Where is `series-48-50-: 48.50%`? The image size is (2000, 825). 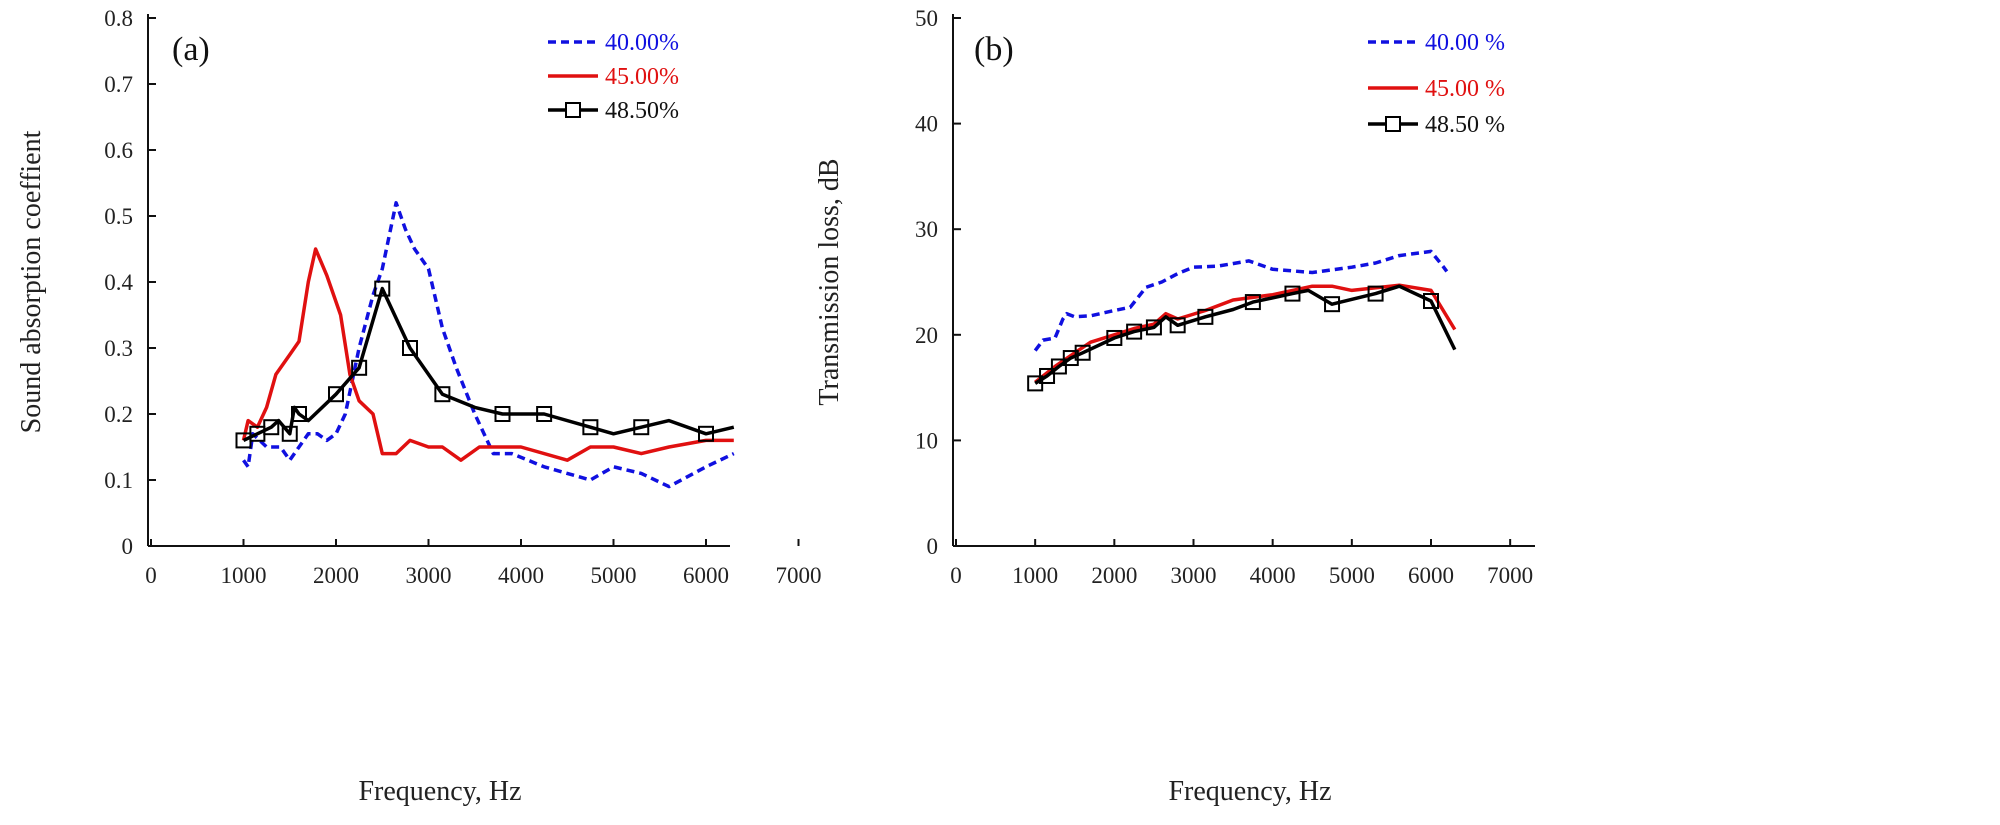
series-48-50-: 48.50% is located at coordinates (485, 273).